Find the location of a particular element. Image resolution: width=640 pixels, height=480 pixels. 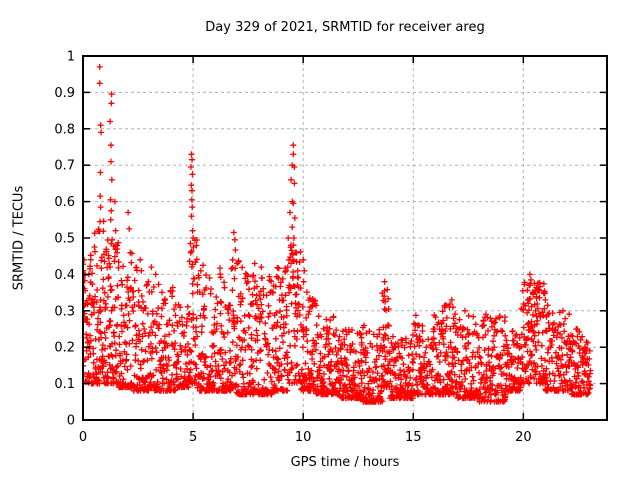

y-tick-label: 1 is located at coordinates (71, 57).